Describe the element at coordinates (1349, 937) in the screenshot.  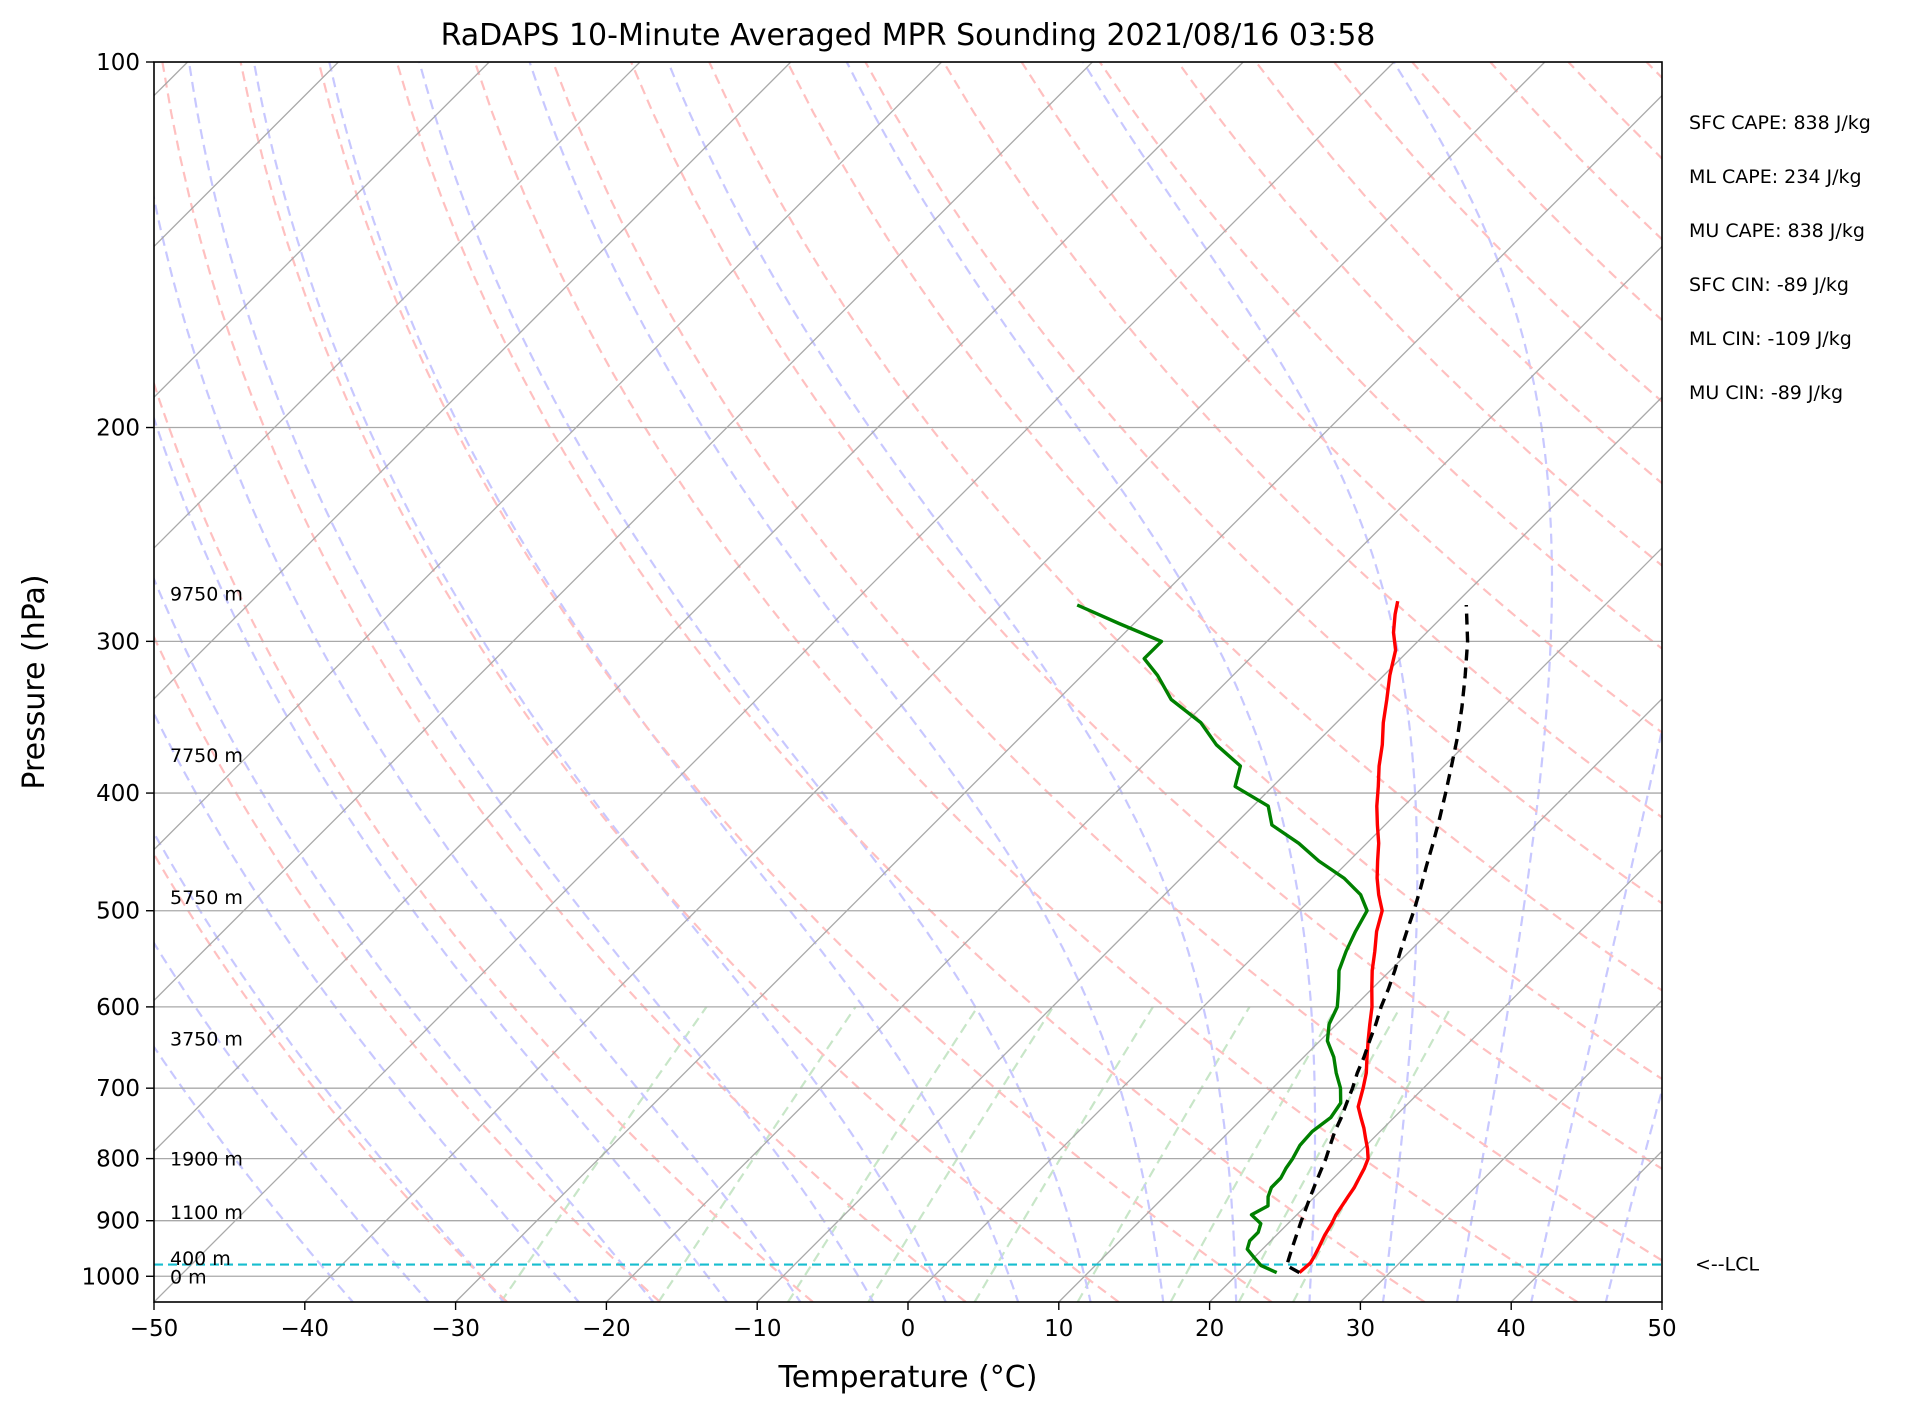
I see `temperature-series-line` at that location.